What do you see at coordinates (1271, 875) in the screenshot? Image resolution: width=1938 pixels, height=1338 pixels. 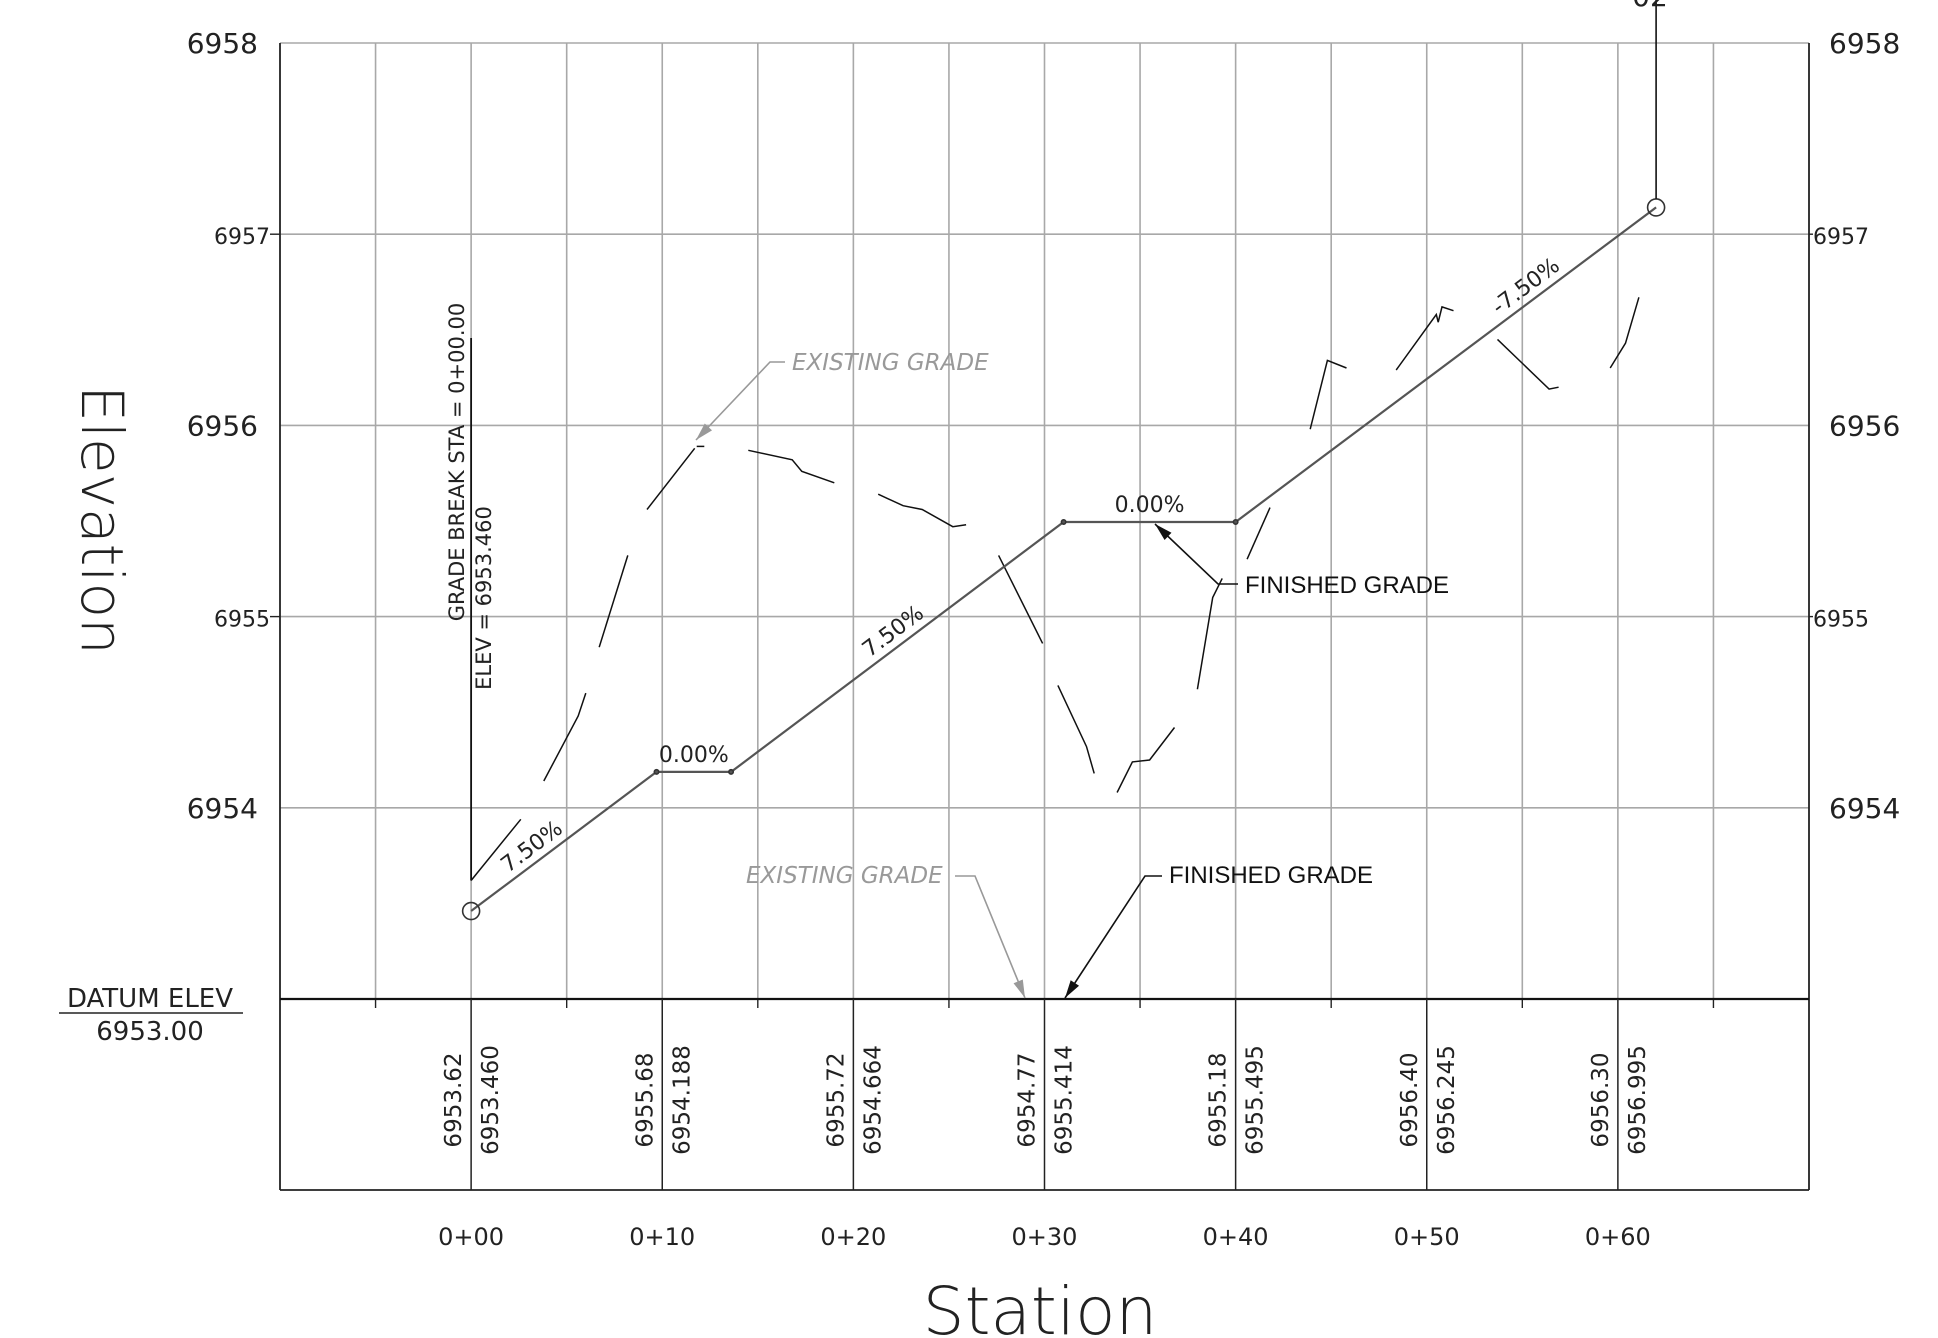 I see `finished-grade-callout-lower: FINISHED GRADE` at bounding box center [1271, 875].